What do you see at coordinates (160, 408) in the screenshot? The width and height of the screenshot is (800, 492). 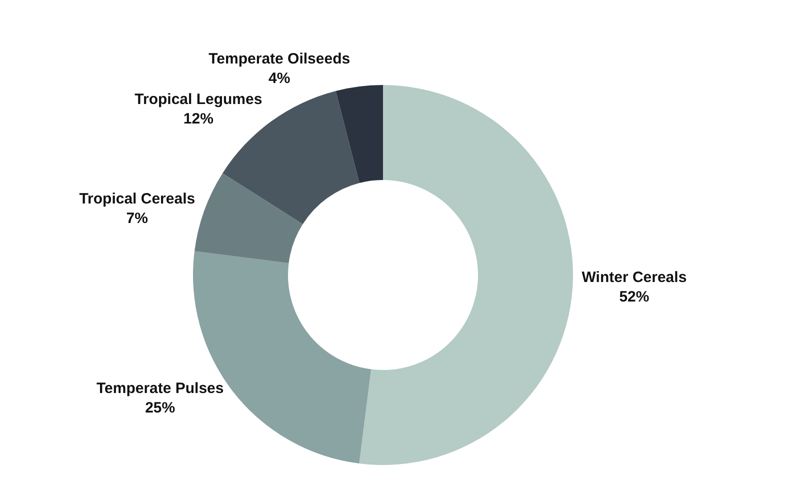 I see `data-label: 25%` at bounding box center [160, 408].